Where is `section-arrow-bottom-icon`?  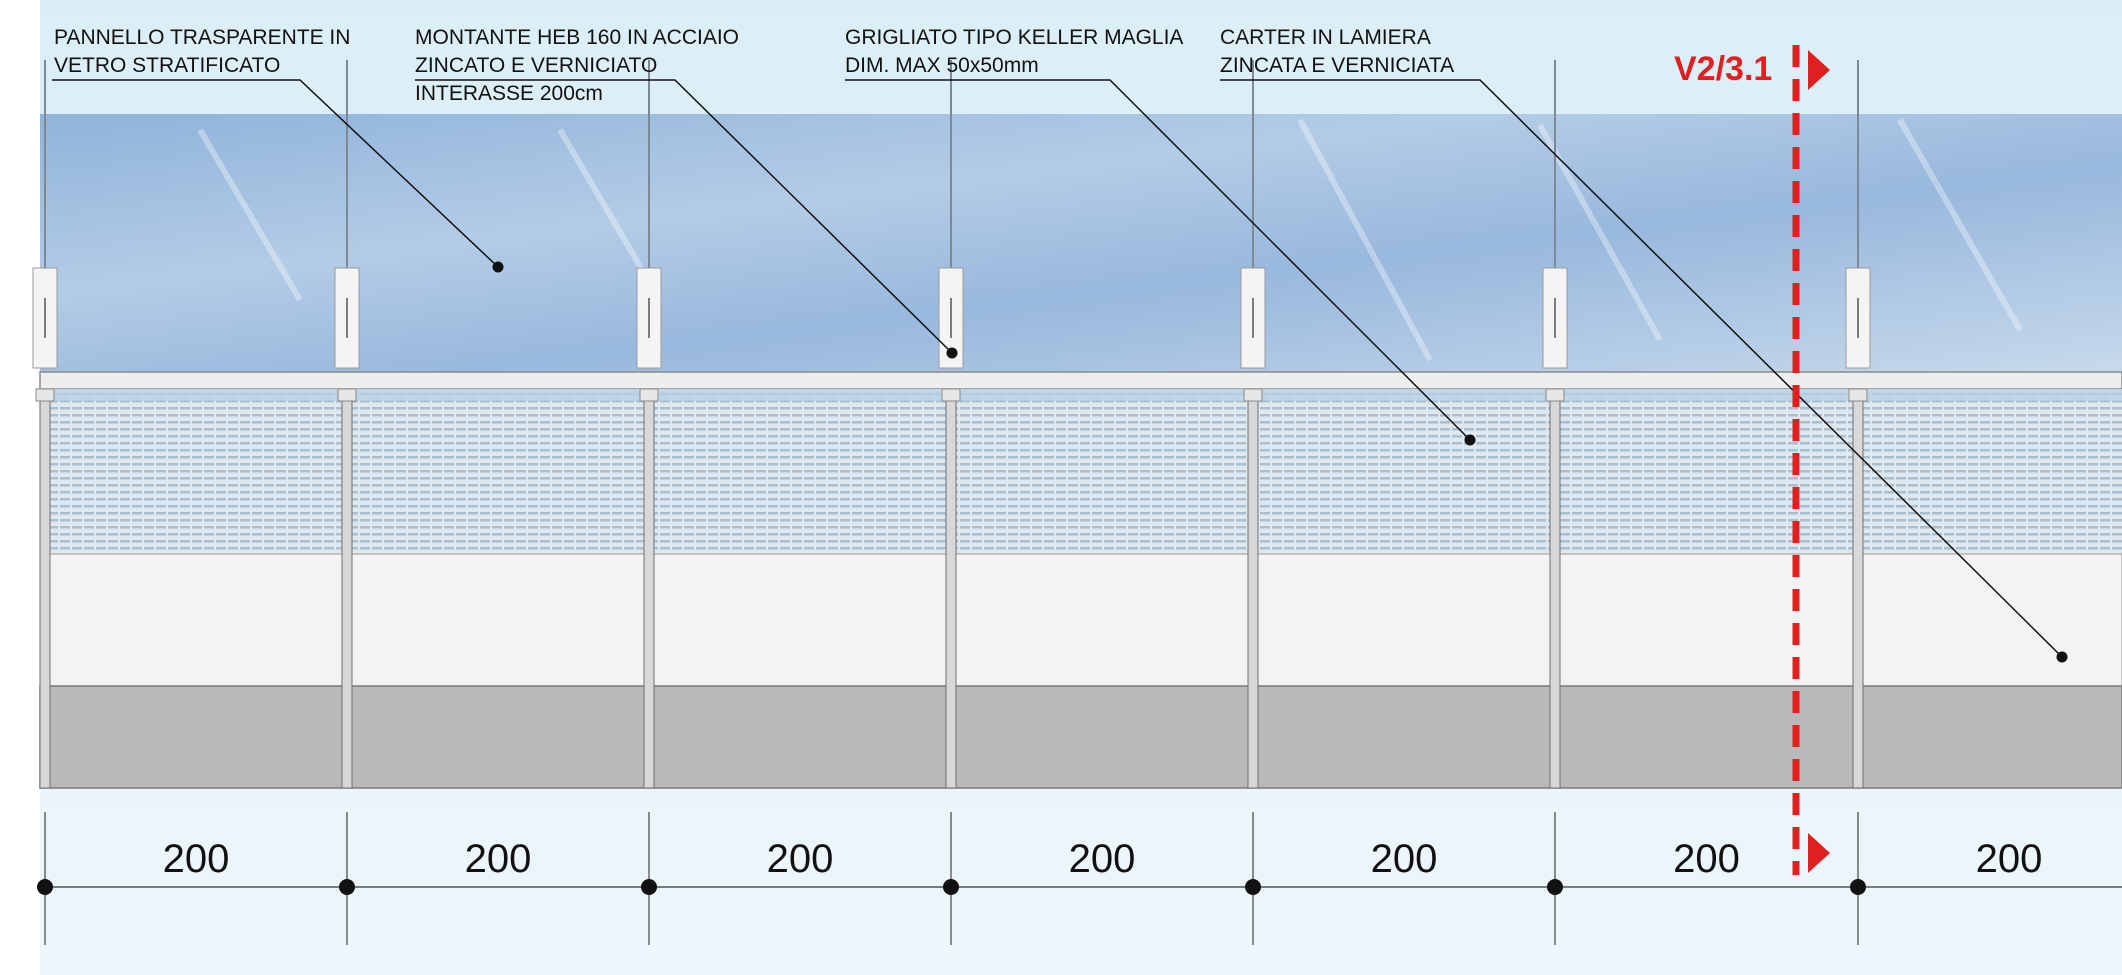 section-arrow-bottom-icon is located at coordinates (1819, 853).